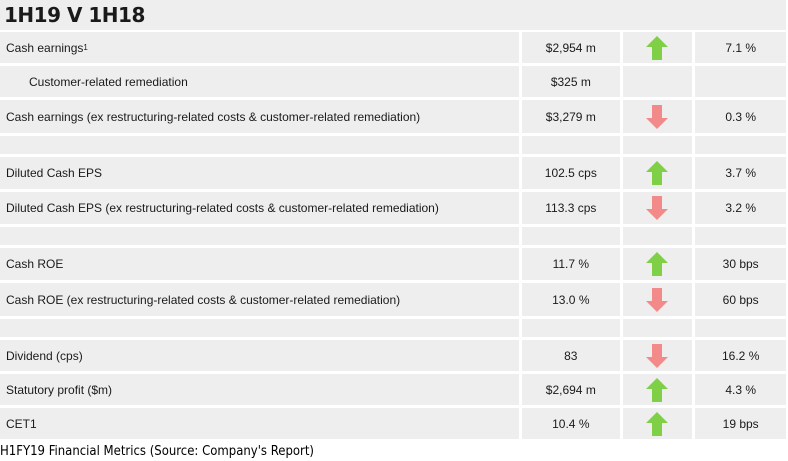 This screenshot has width=788, height=461. Describe the element at coordinates (259, 423) in the screenshot. I see `metric-label: CET1` at that location.